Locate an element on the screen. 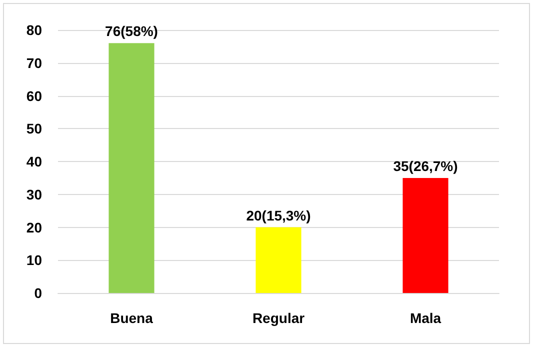 The height and width of the screenshot is (349, 535). y-tick-label: 70 is located at coordinates (34, 62).